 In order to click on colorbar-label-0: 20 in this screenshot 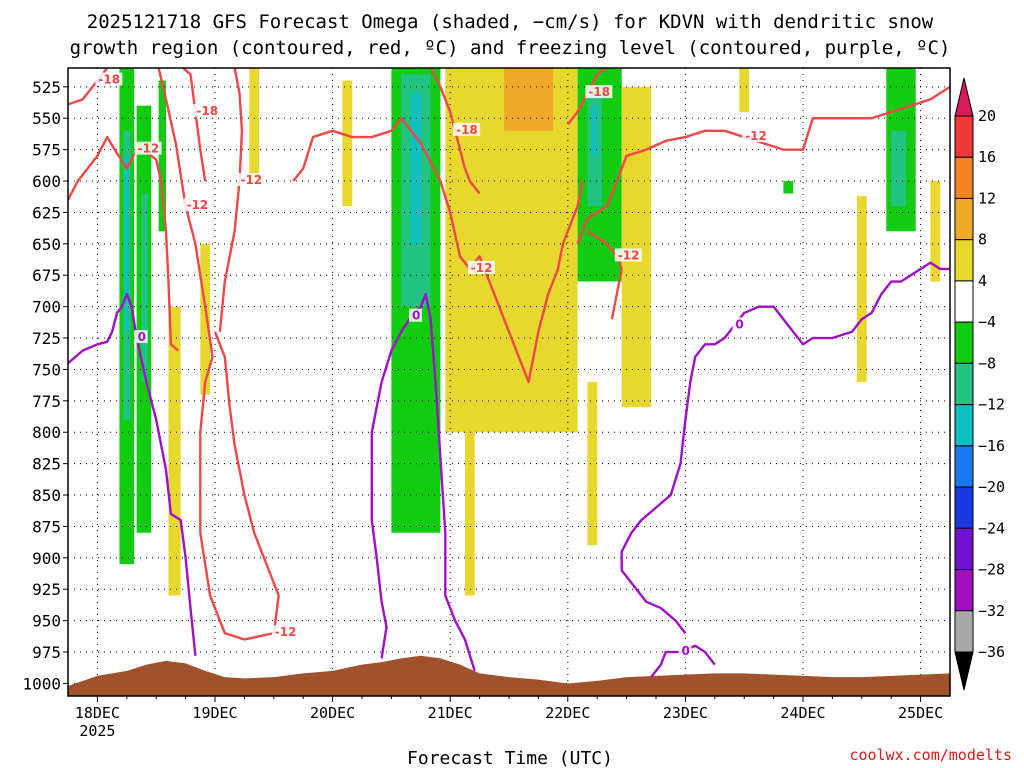, I will do `click(987, 116)`.